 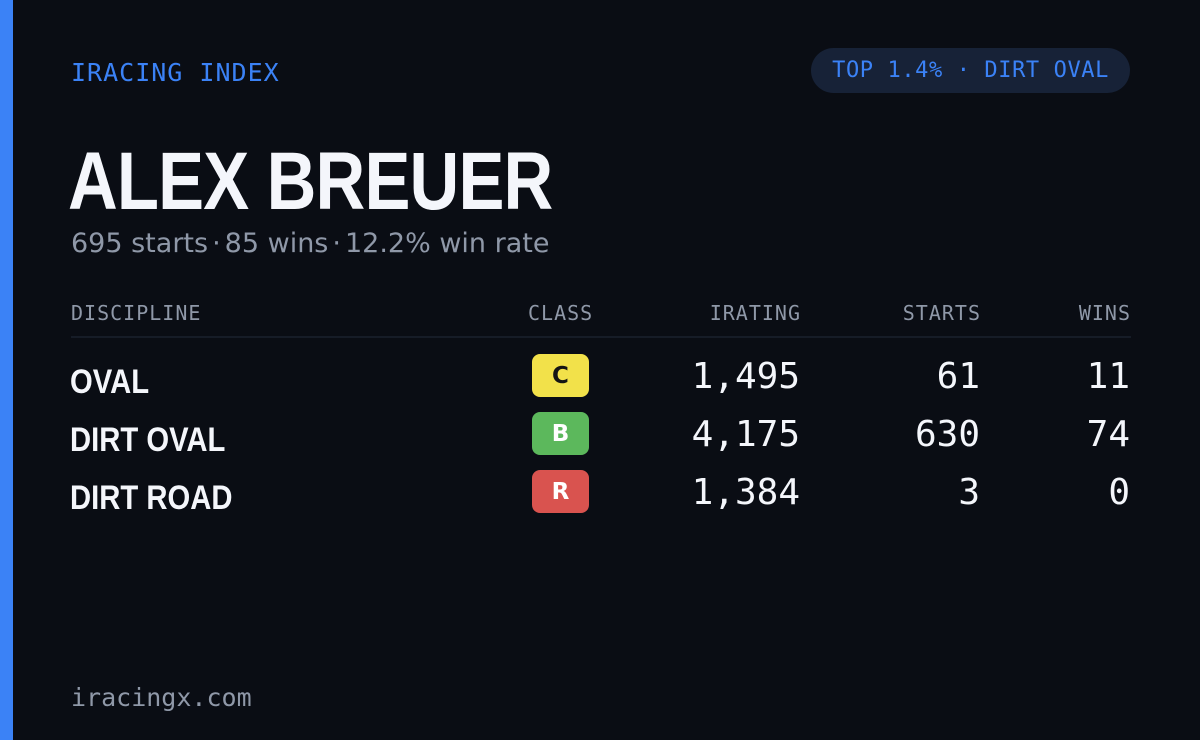 I want to click on site-link: iracingx.com, so click(x=161, y=697).